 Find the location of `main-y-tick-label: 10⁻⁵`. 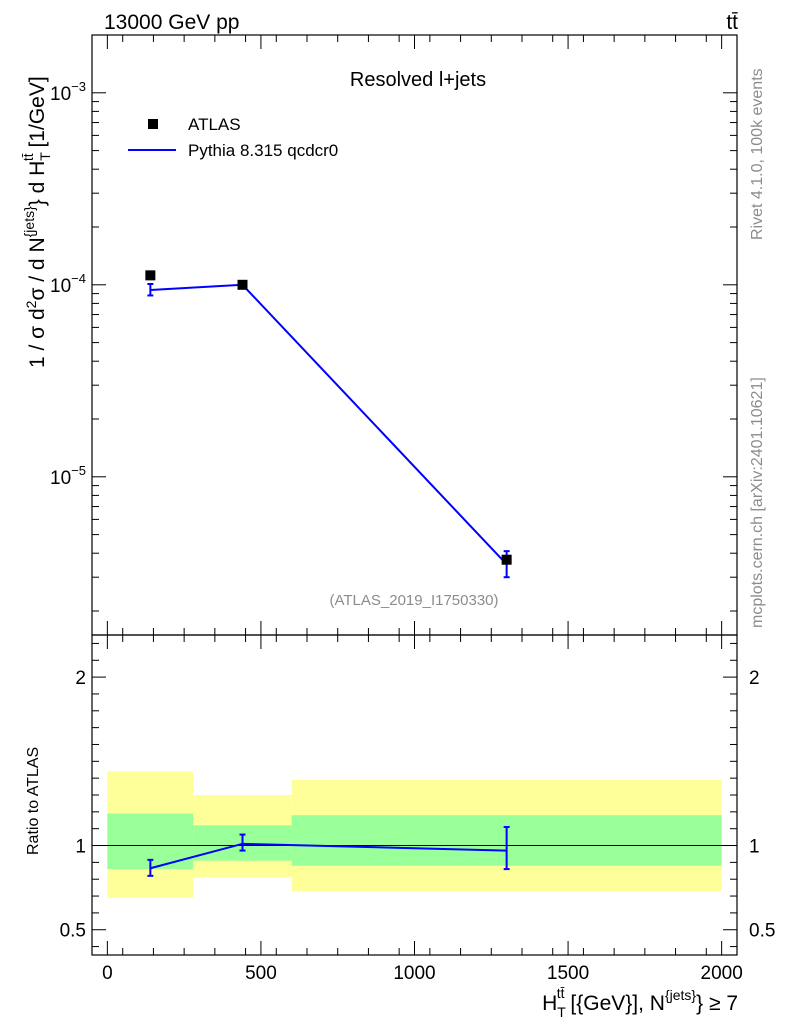

main-y-tick-label: 10⁻⁵ is located at coordinates (68, 476).